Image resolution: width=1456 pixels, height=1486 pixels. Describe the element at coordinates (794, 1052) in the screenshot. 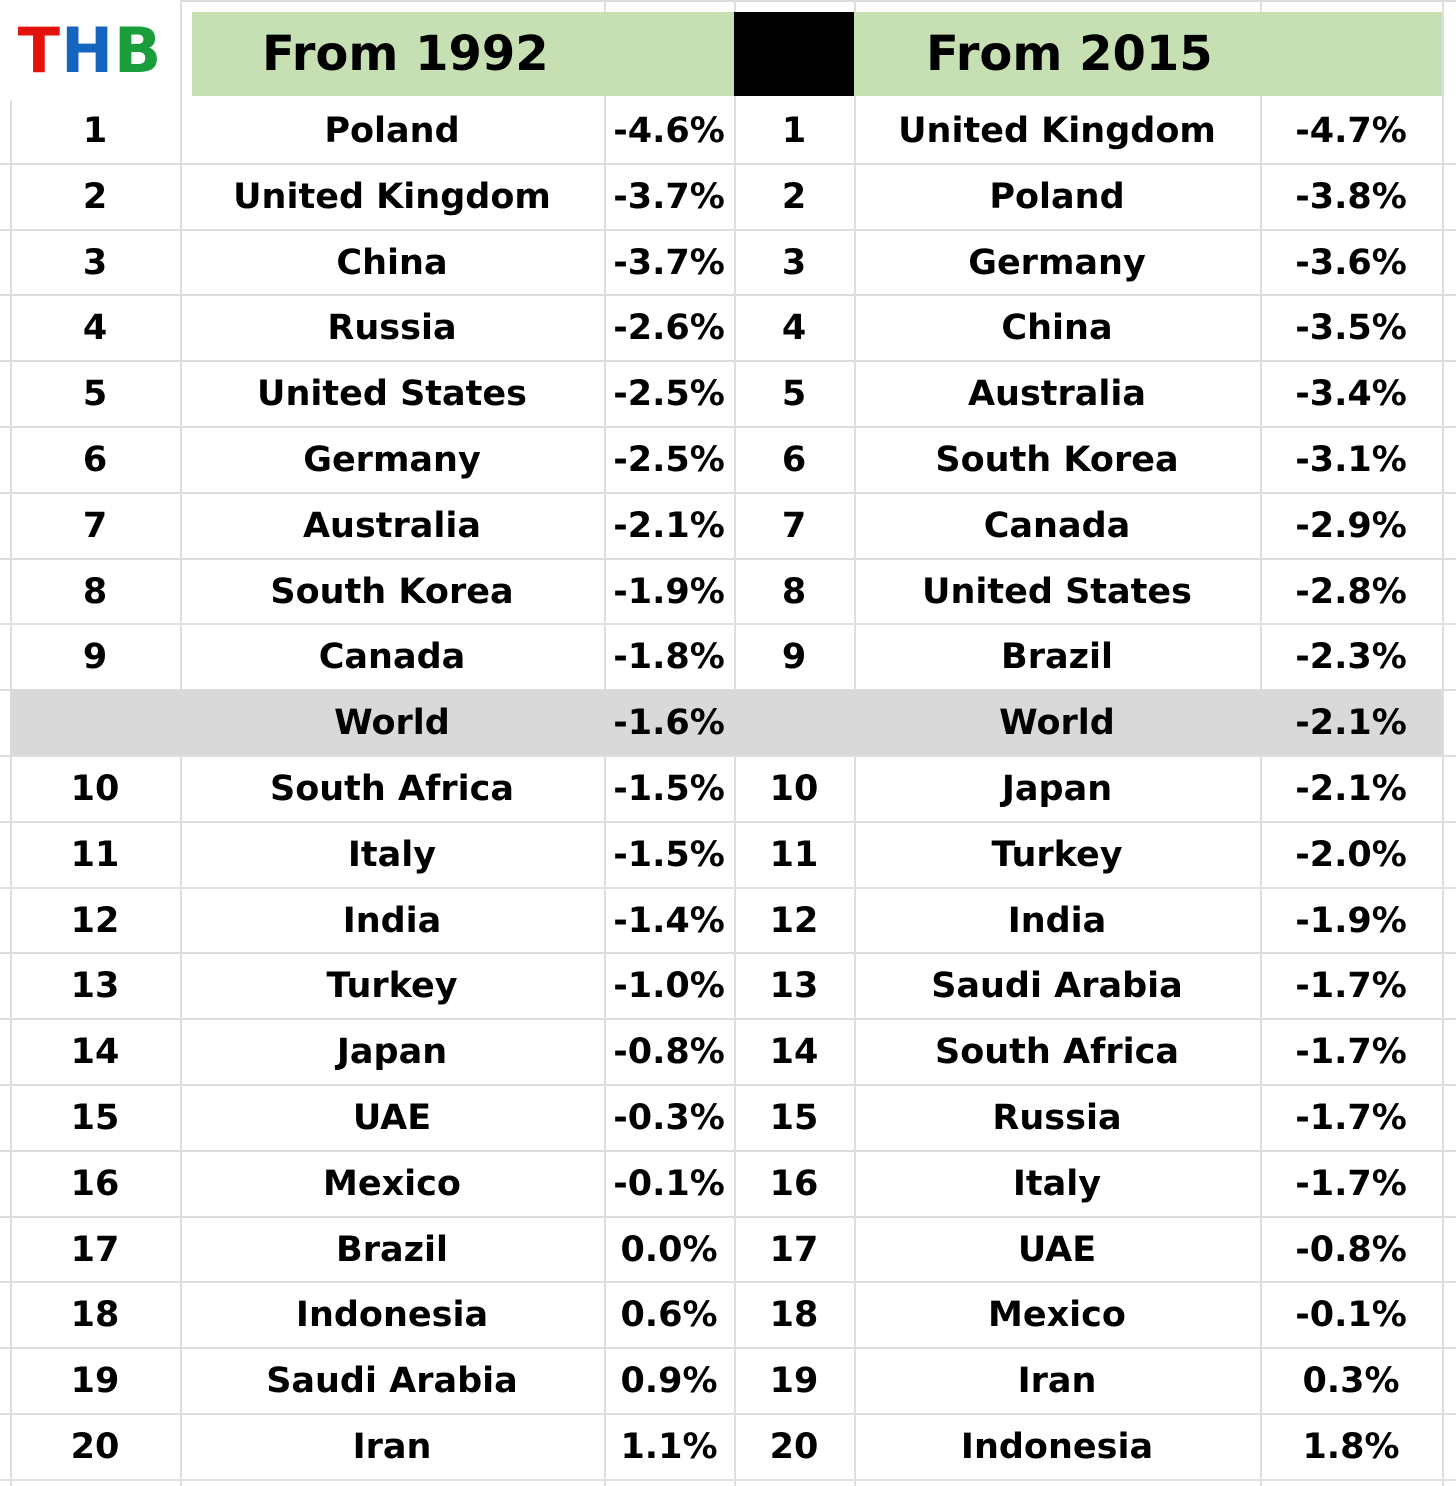

I see `rank-cell: 14` at that location.